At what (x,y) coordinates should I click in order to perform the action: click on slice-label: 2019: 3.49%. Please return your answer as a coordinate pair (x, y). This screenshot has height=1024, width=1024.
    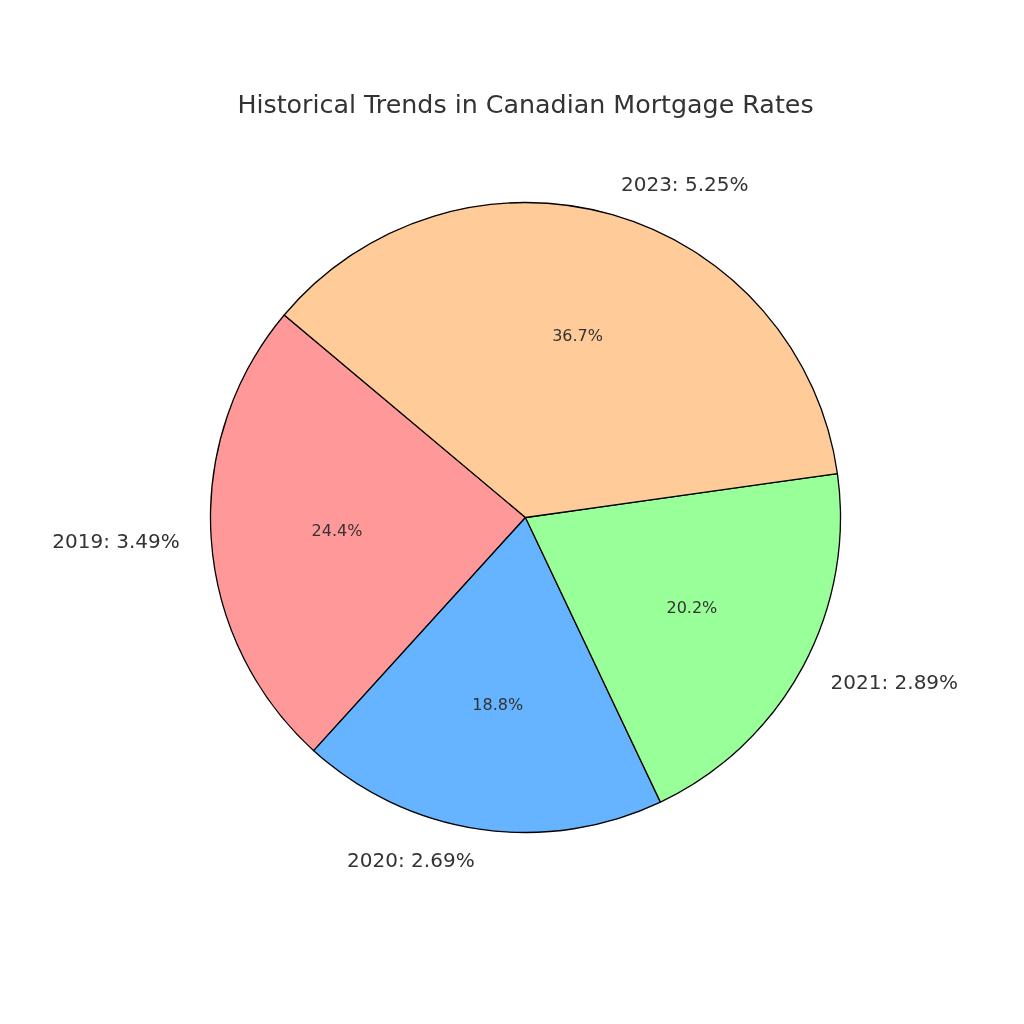
    Looking at the image, I should click on (116, 540).